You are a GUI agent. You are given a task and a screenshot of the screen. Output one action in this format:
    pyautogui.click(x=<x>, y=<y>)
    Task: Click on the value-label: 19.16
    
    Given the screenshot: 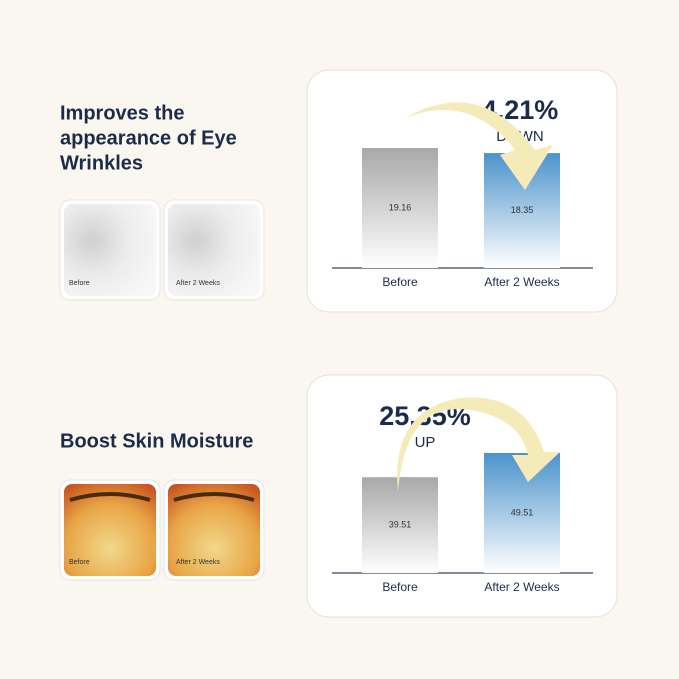 What is the action you would take?
    pyautogui.click(x=400, y=207)
    